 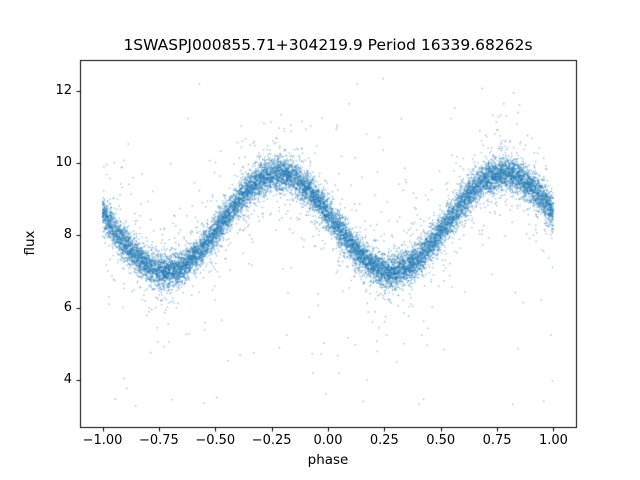 I want to click on x-tick-label: 0.50, so click(x=441, y=440).